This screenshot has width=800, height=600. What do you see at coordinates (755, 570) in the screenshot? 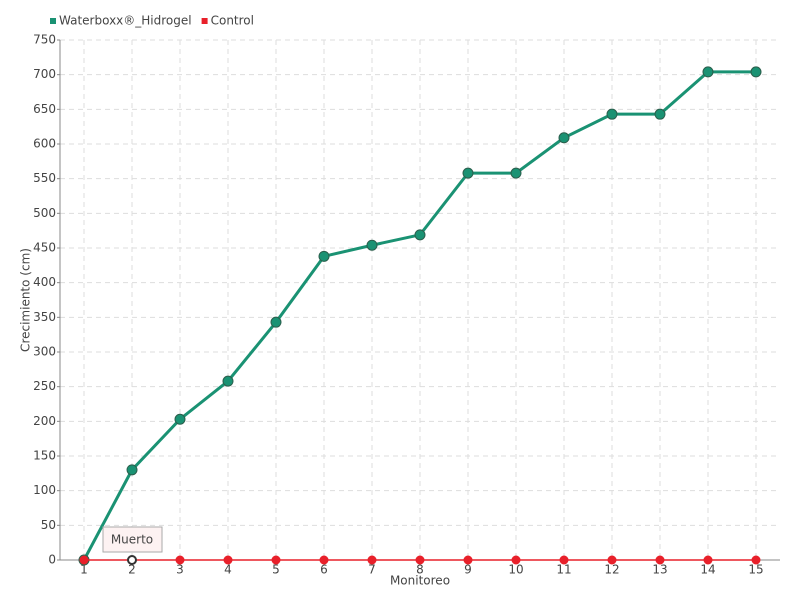
I see `x-tick-label: 15` at bounding box center [755, 570].